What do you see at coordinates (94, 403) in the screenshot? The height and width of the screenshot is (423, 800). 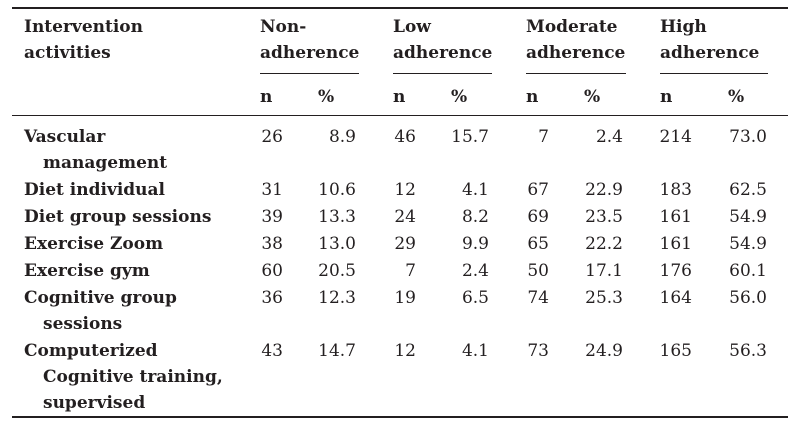 I see `row-label: supervised` at bounding box center [94, 403].